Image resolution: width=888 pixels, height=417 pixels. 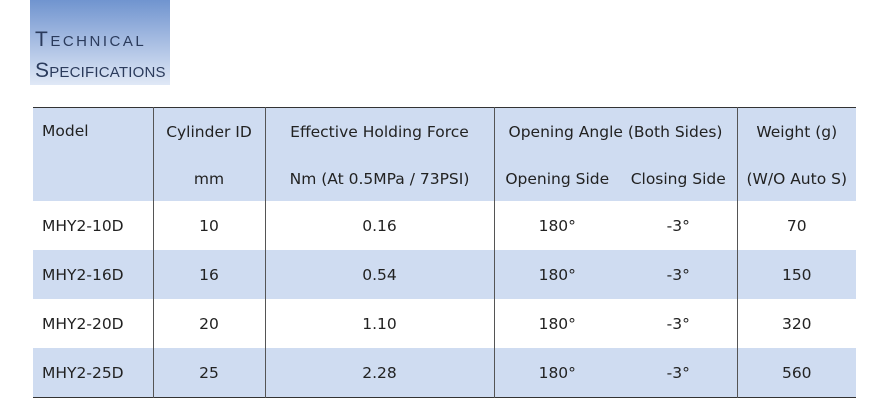 What do you see at coordinates (208, 131) in the screenshot?
I see `header-cell: Cylinder ID` at bounding box center [208, 131].